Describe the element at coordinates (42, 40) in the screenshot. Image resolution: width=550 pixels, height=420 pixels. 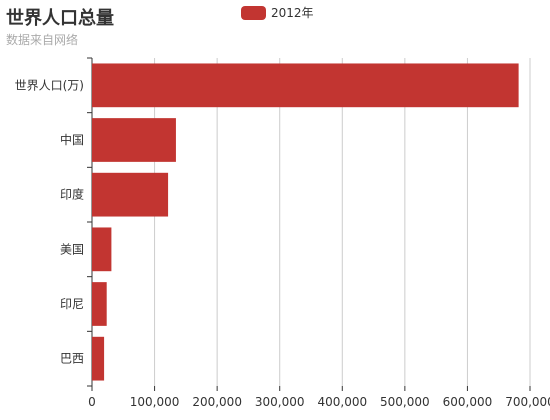
I see `chart-subtitle: 数据来自网络` at that location.